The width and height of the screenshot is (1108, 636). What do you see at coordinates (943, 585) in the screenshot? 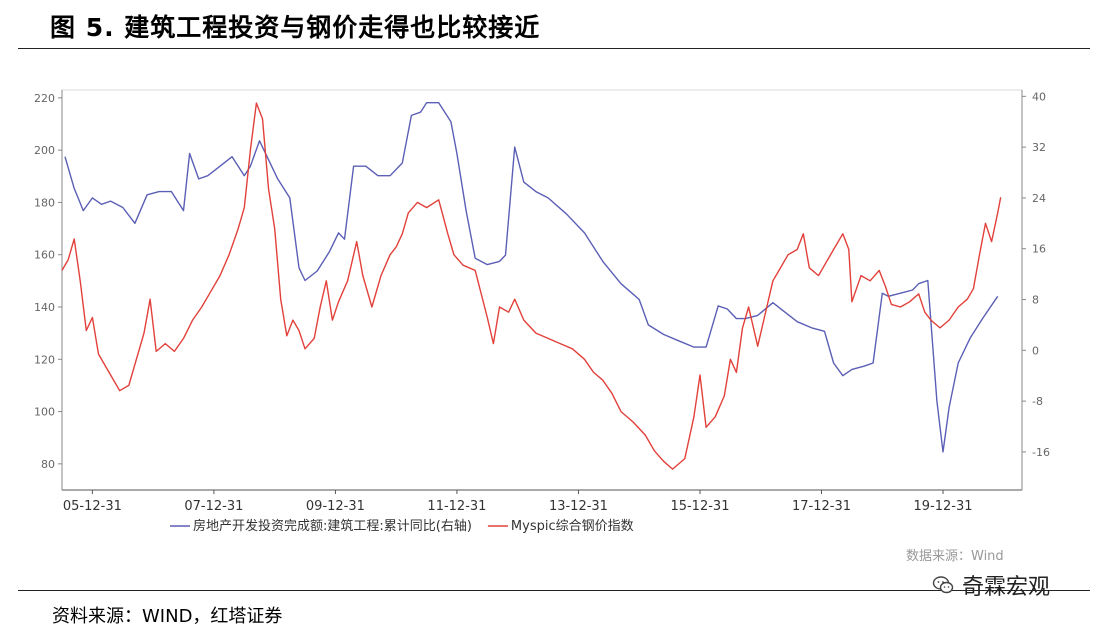
I see `wechat-icon` at bounding box center [943, 585].